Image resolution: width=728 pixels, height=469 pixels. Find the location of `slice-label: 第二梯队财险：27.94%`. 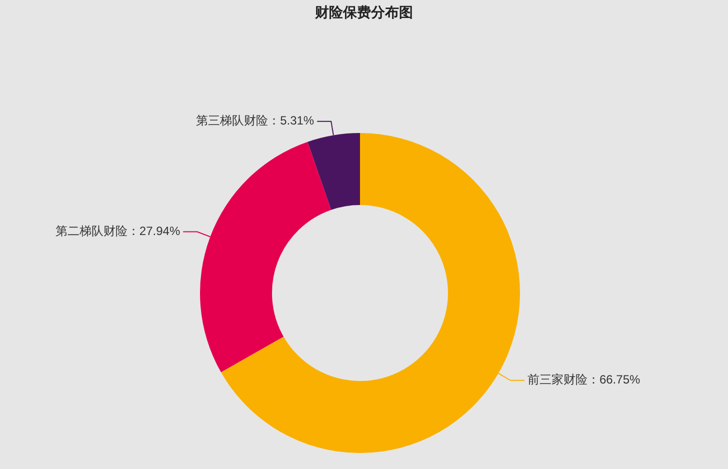

slice-label: 第二梯队财险：27.94% is located at coordinates (117, 231).